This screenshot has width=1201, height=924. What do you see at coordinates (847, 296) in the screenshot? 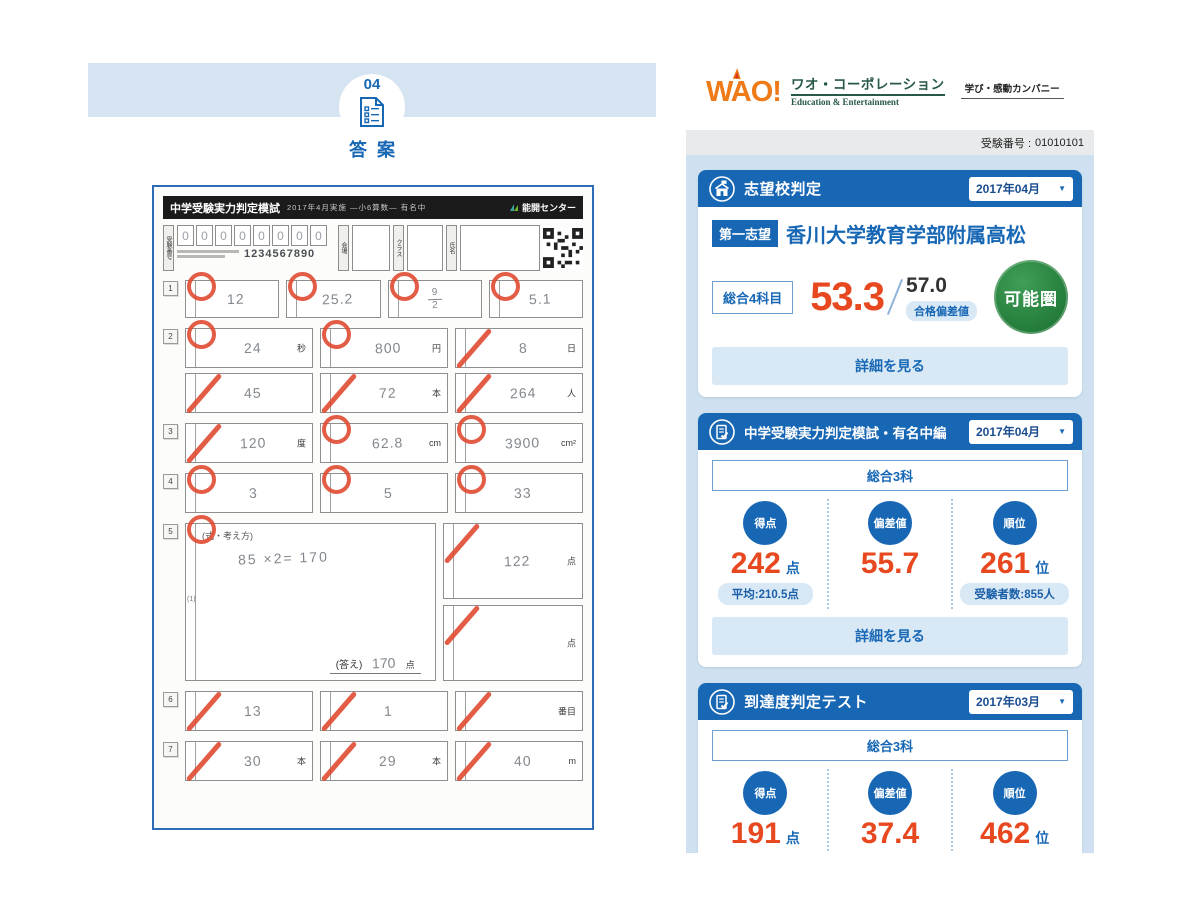
I see `deviation-score: 53.3` at bounding box center [847, 296].